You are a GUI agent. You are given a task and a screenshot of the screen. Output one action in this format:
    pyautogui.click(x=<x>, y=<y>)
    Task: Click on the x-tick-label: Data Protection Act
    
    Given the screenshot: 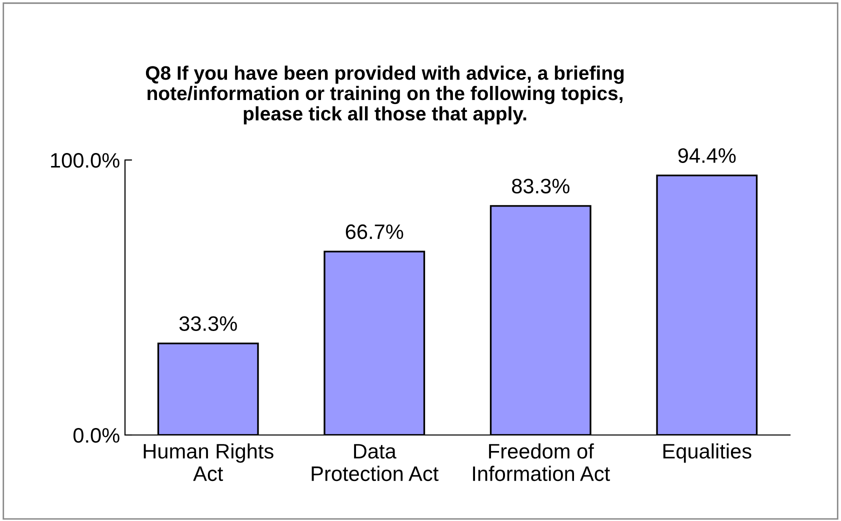 What is the action you would take?
    pyautogui.click(x=375, y=463)
    